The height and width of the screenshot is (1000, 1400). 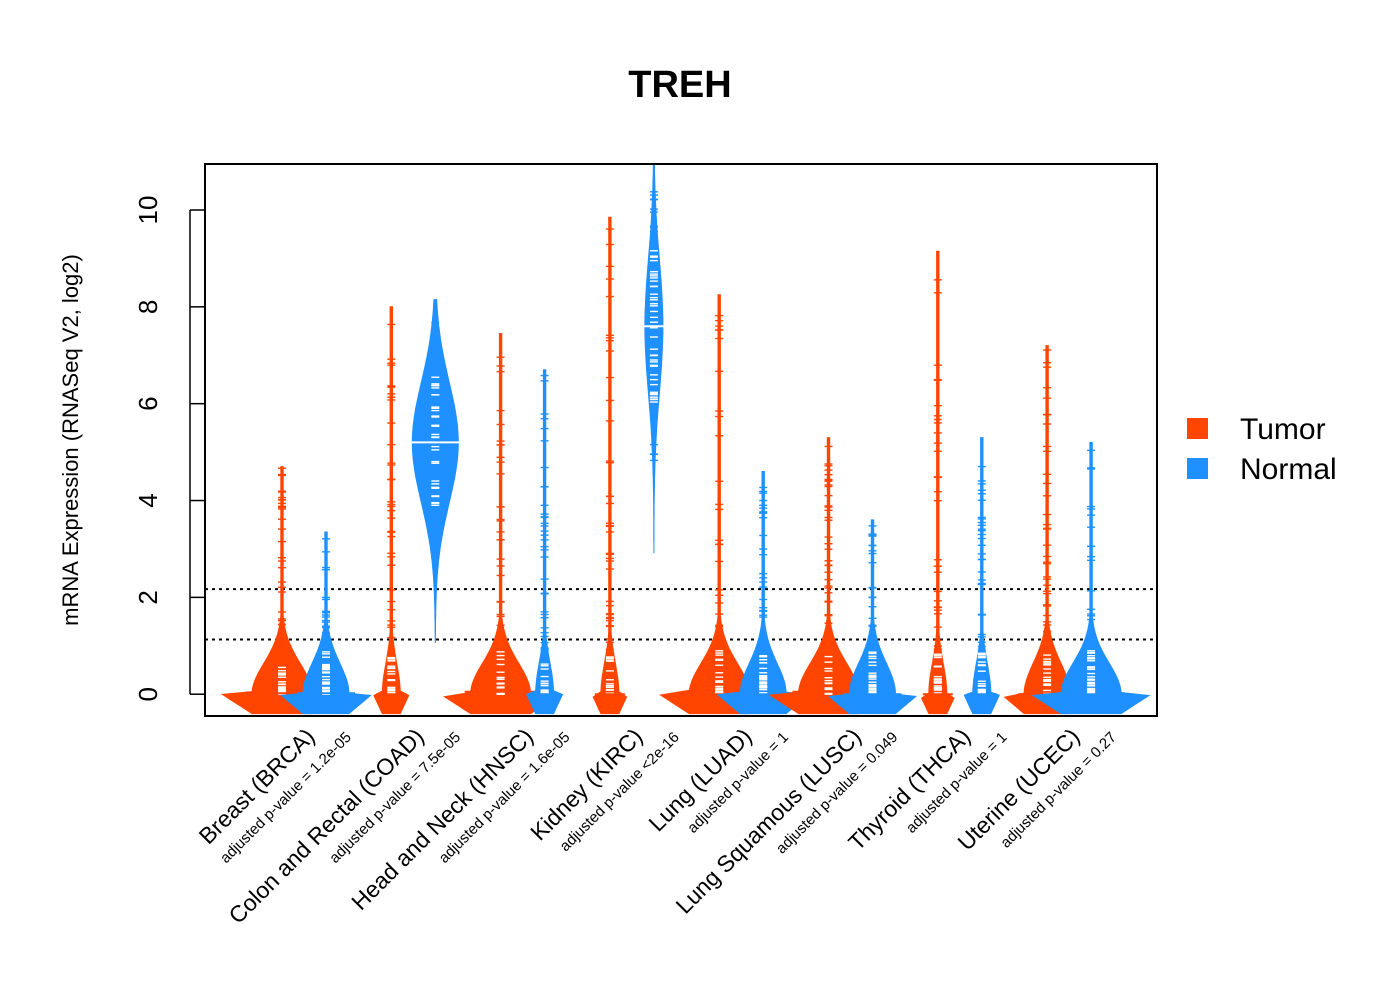 I want to click on legend: Tumor Normal, so click(x=1262, y=449).